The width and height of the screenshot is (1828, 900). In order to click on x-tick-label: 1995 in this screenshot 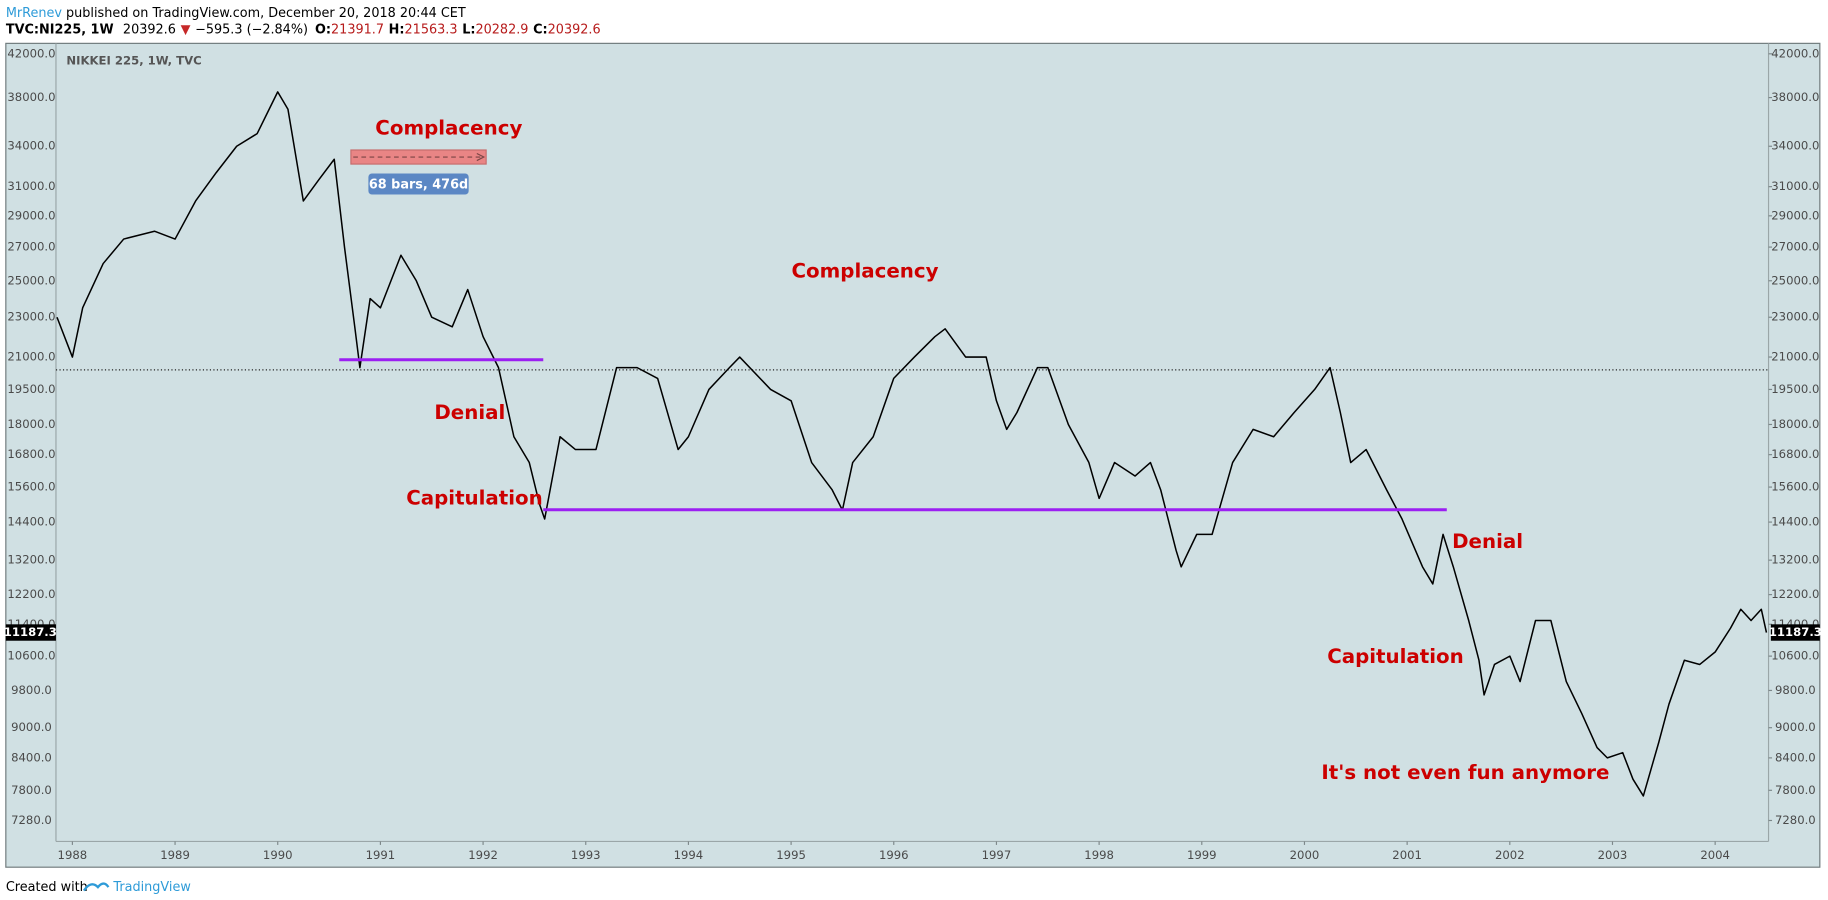, I will do `click(791, 855)`.